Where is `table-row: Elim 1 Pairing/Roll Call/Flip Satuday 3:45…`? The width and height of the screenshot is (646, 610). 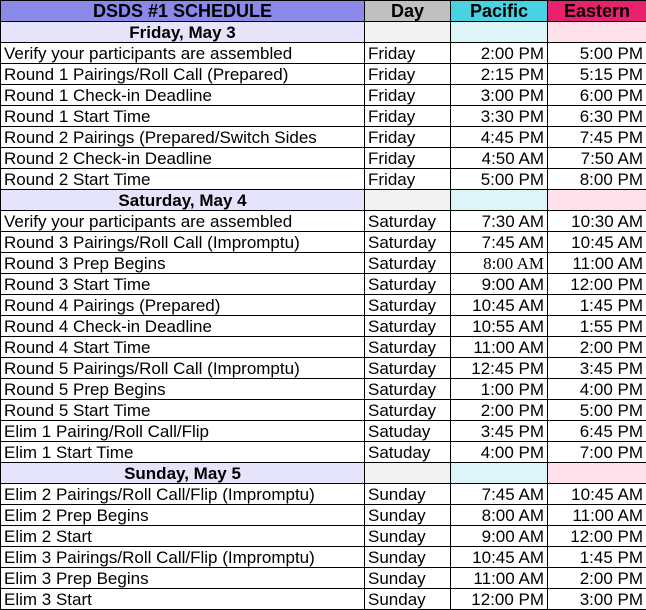 table-row: Elim 1 Pairing/Roll Call/Flip Satuday 3:45… is located at coordinates (323, 431).